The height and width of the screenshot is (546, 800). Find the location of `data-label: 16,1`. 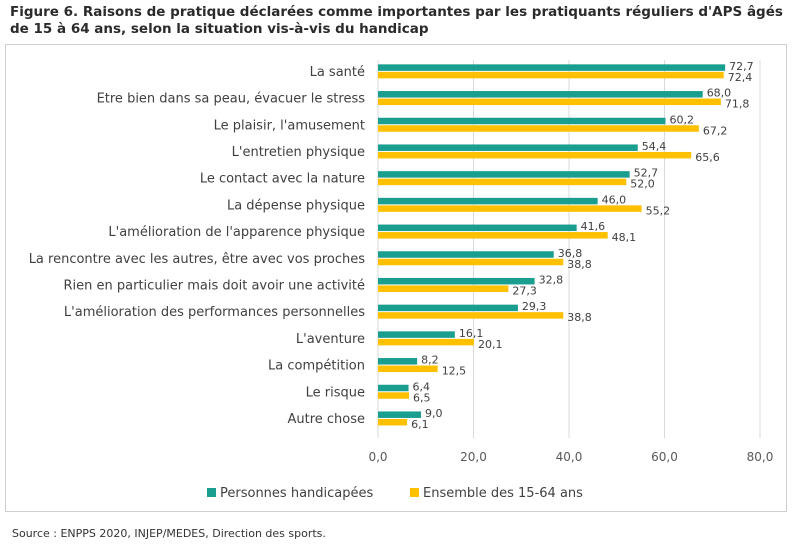

data-label: 16,1 is located at coordinates (471, 333).